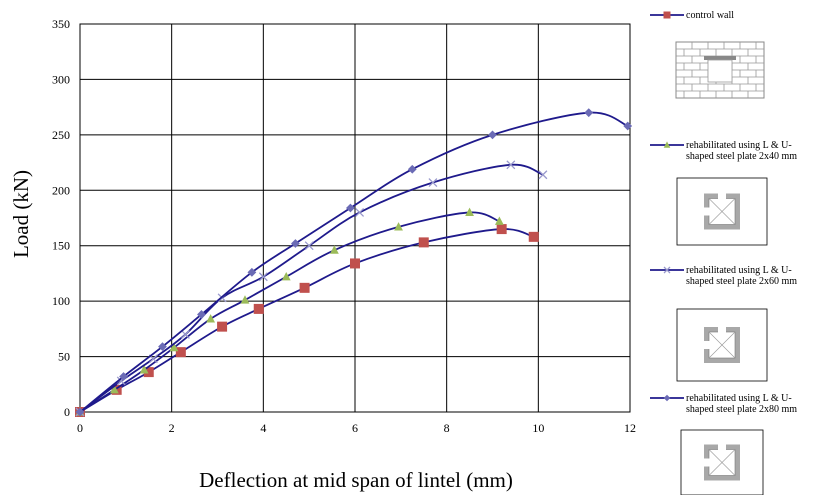  What do you see at coordinates (630, 428) in the screenshot?
I see `x-tick-label: 12` at bounding box center [630, 428].